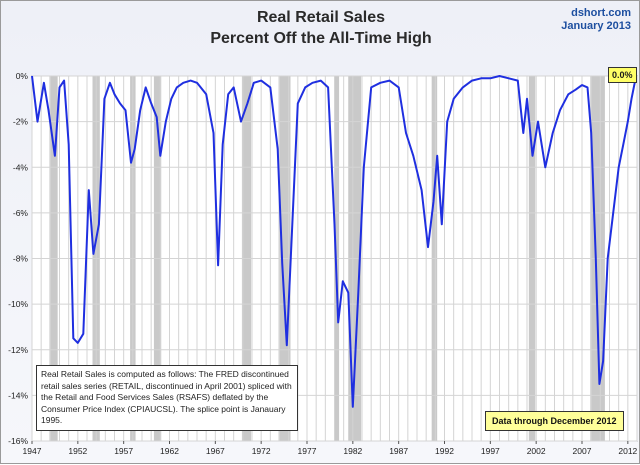  I want to click on source-label: dshort.com, so click(601, 13).